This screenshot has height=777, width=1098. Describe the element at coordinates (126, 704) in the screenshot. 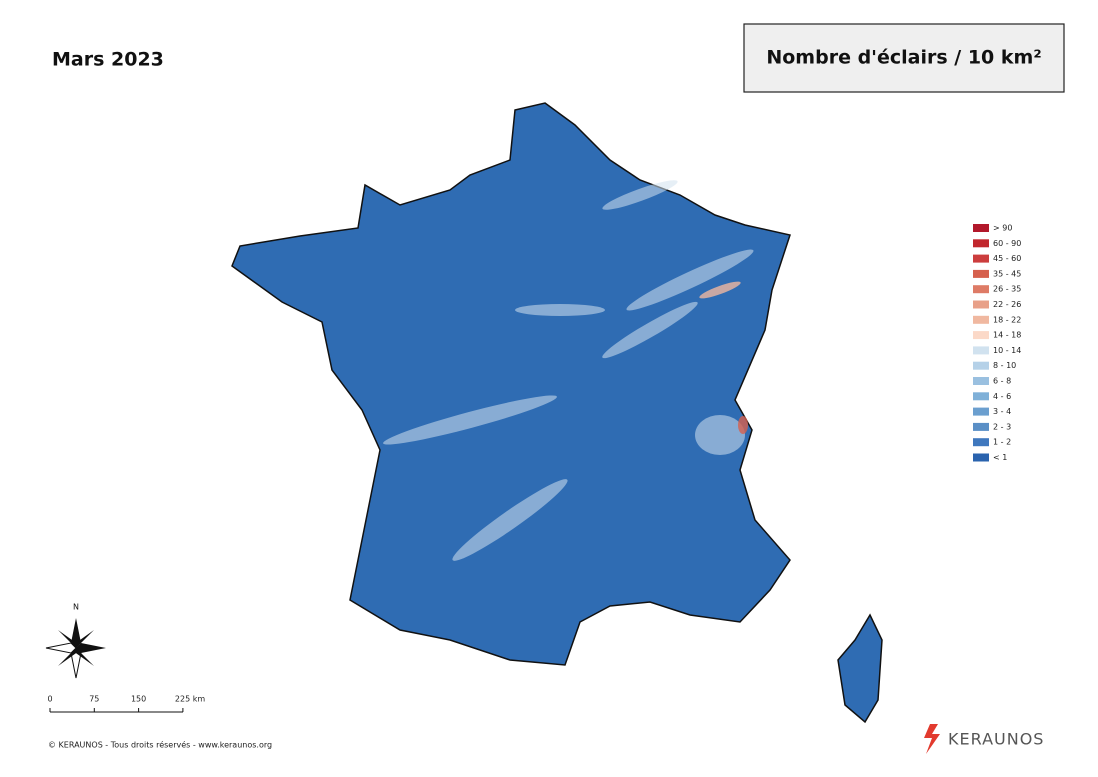

I see `scale-bar: 0 75 150 225 km` at that location.